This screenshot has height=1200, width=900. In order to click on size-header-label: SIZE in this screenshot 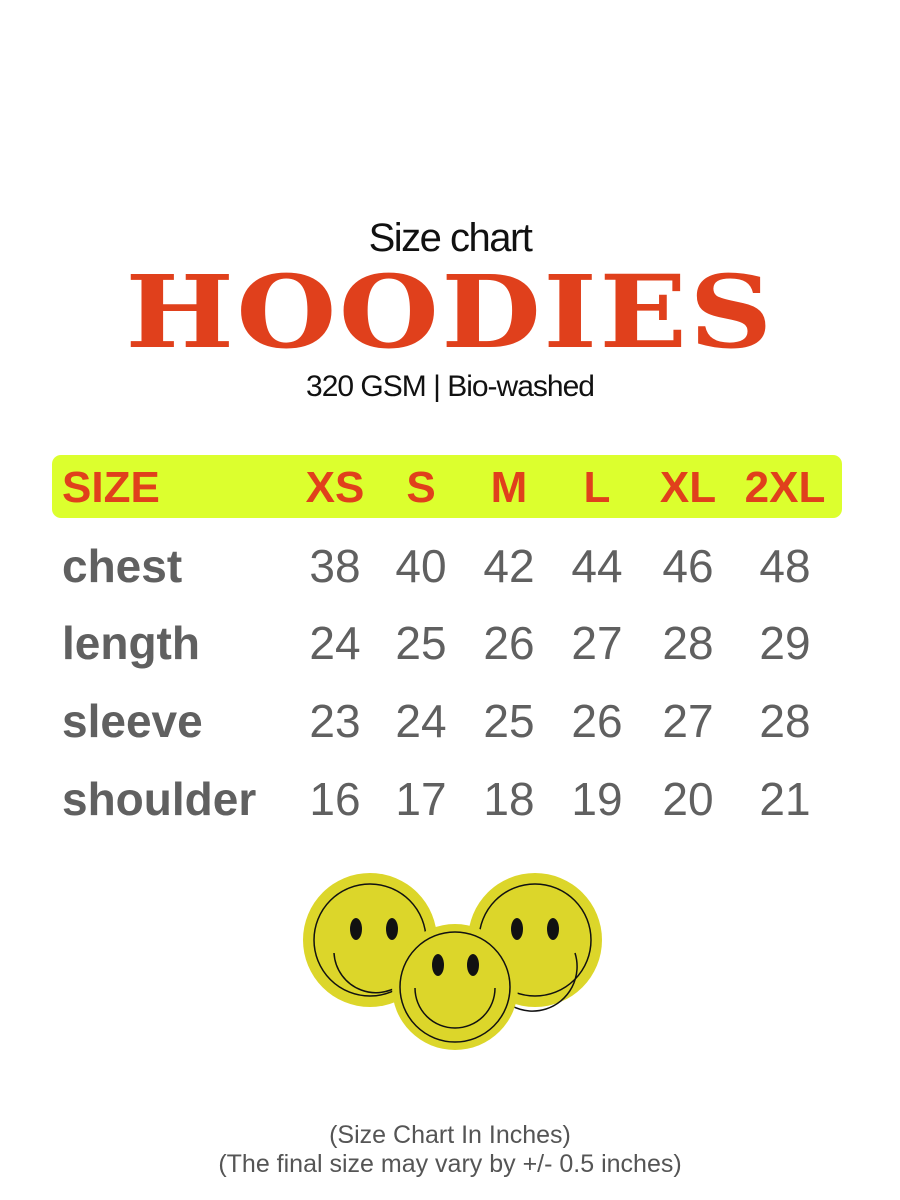, I will do `click(111, 487)`.